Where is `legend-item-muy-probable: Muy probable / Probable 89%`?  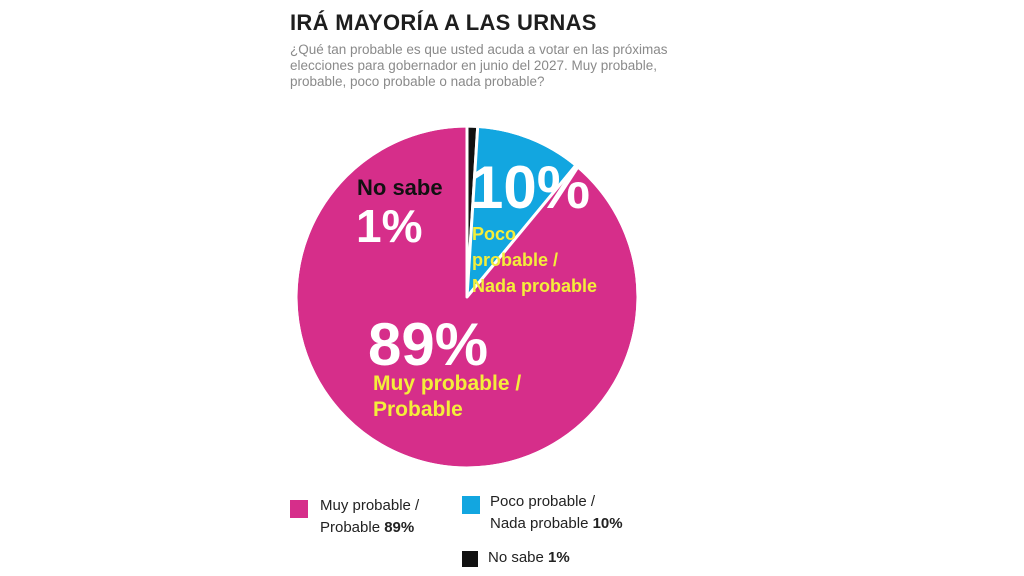
legend-item-muy-probable: Muy probable / Probable 89% is located at coordinates (375, 518).